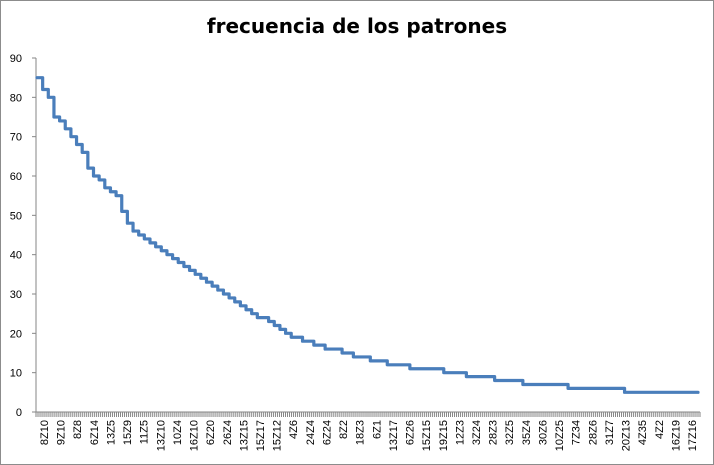 Image resolution: width=714 pixels, height=465 pixels. What do you see at coordinates (16, 295) in the screenshot?
I see `y-tick-label: 30` at bounding box center [16, 295].